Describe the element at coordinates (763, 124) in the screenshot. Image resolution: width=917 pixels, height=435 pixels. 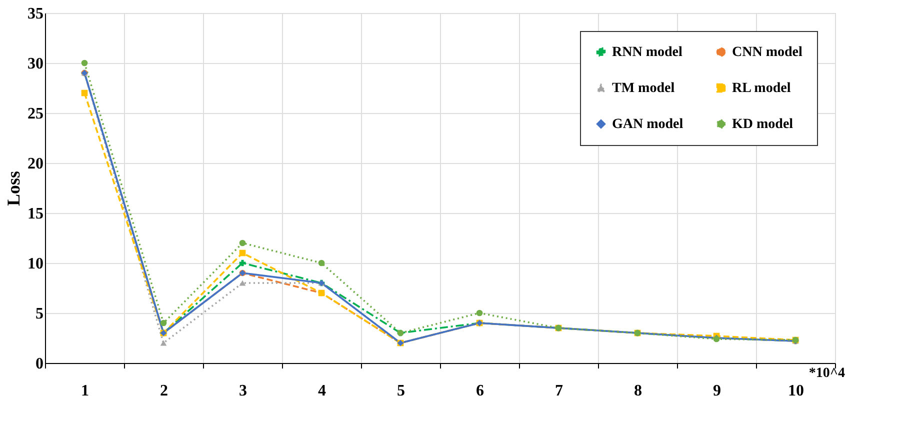
I see `legend-label: KD model` at that location.